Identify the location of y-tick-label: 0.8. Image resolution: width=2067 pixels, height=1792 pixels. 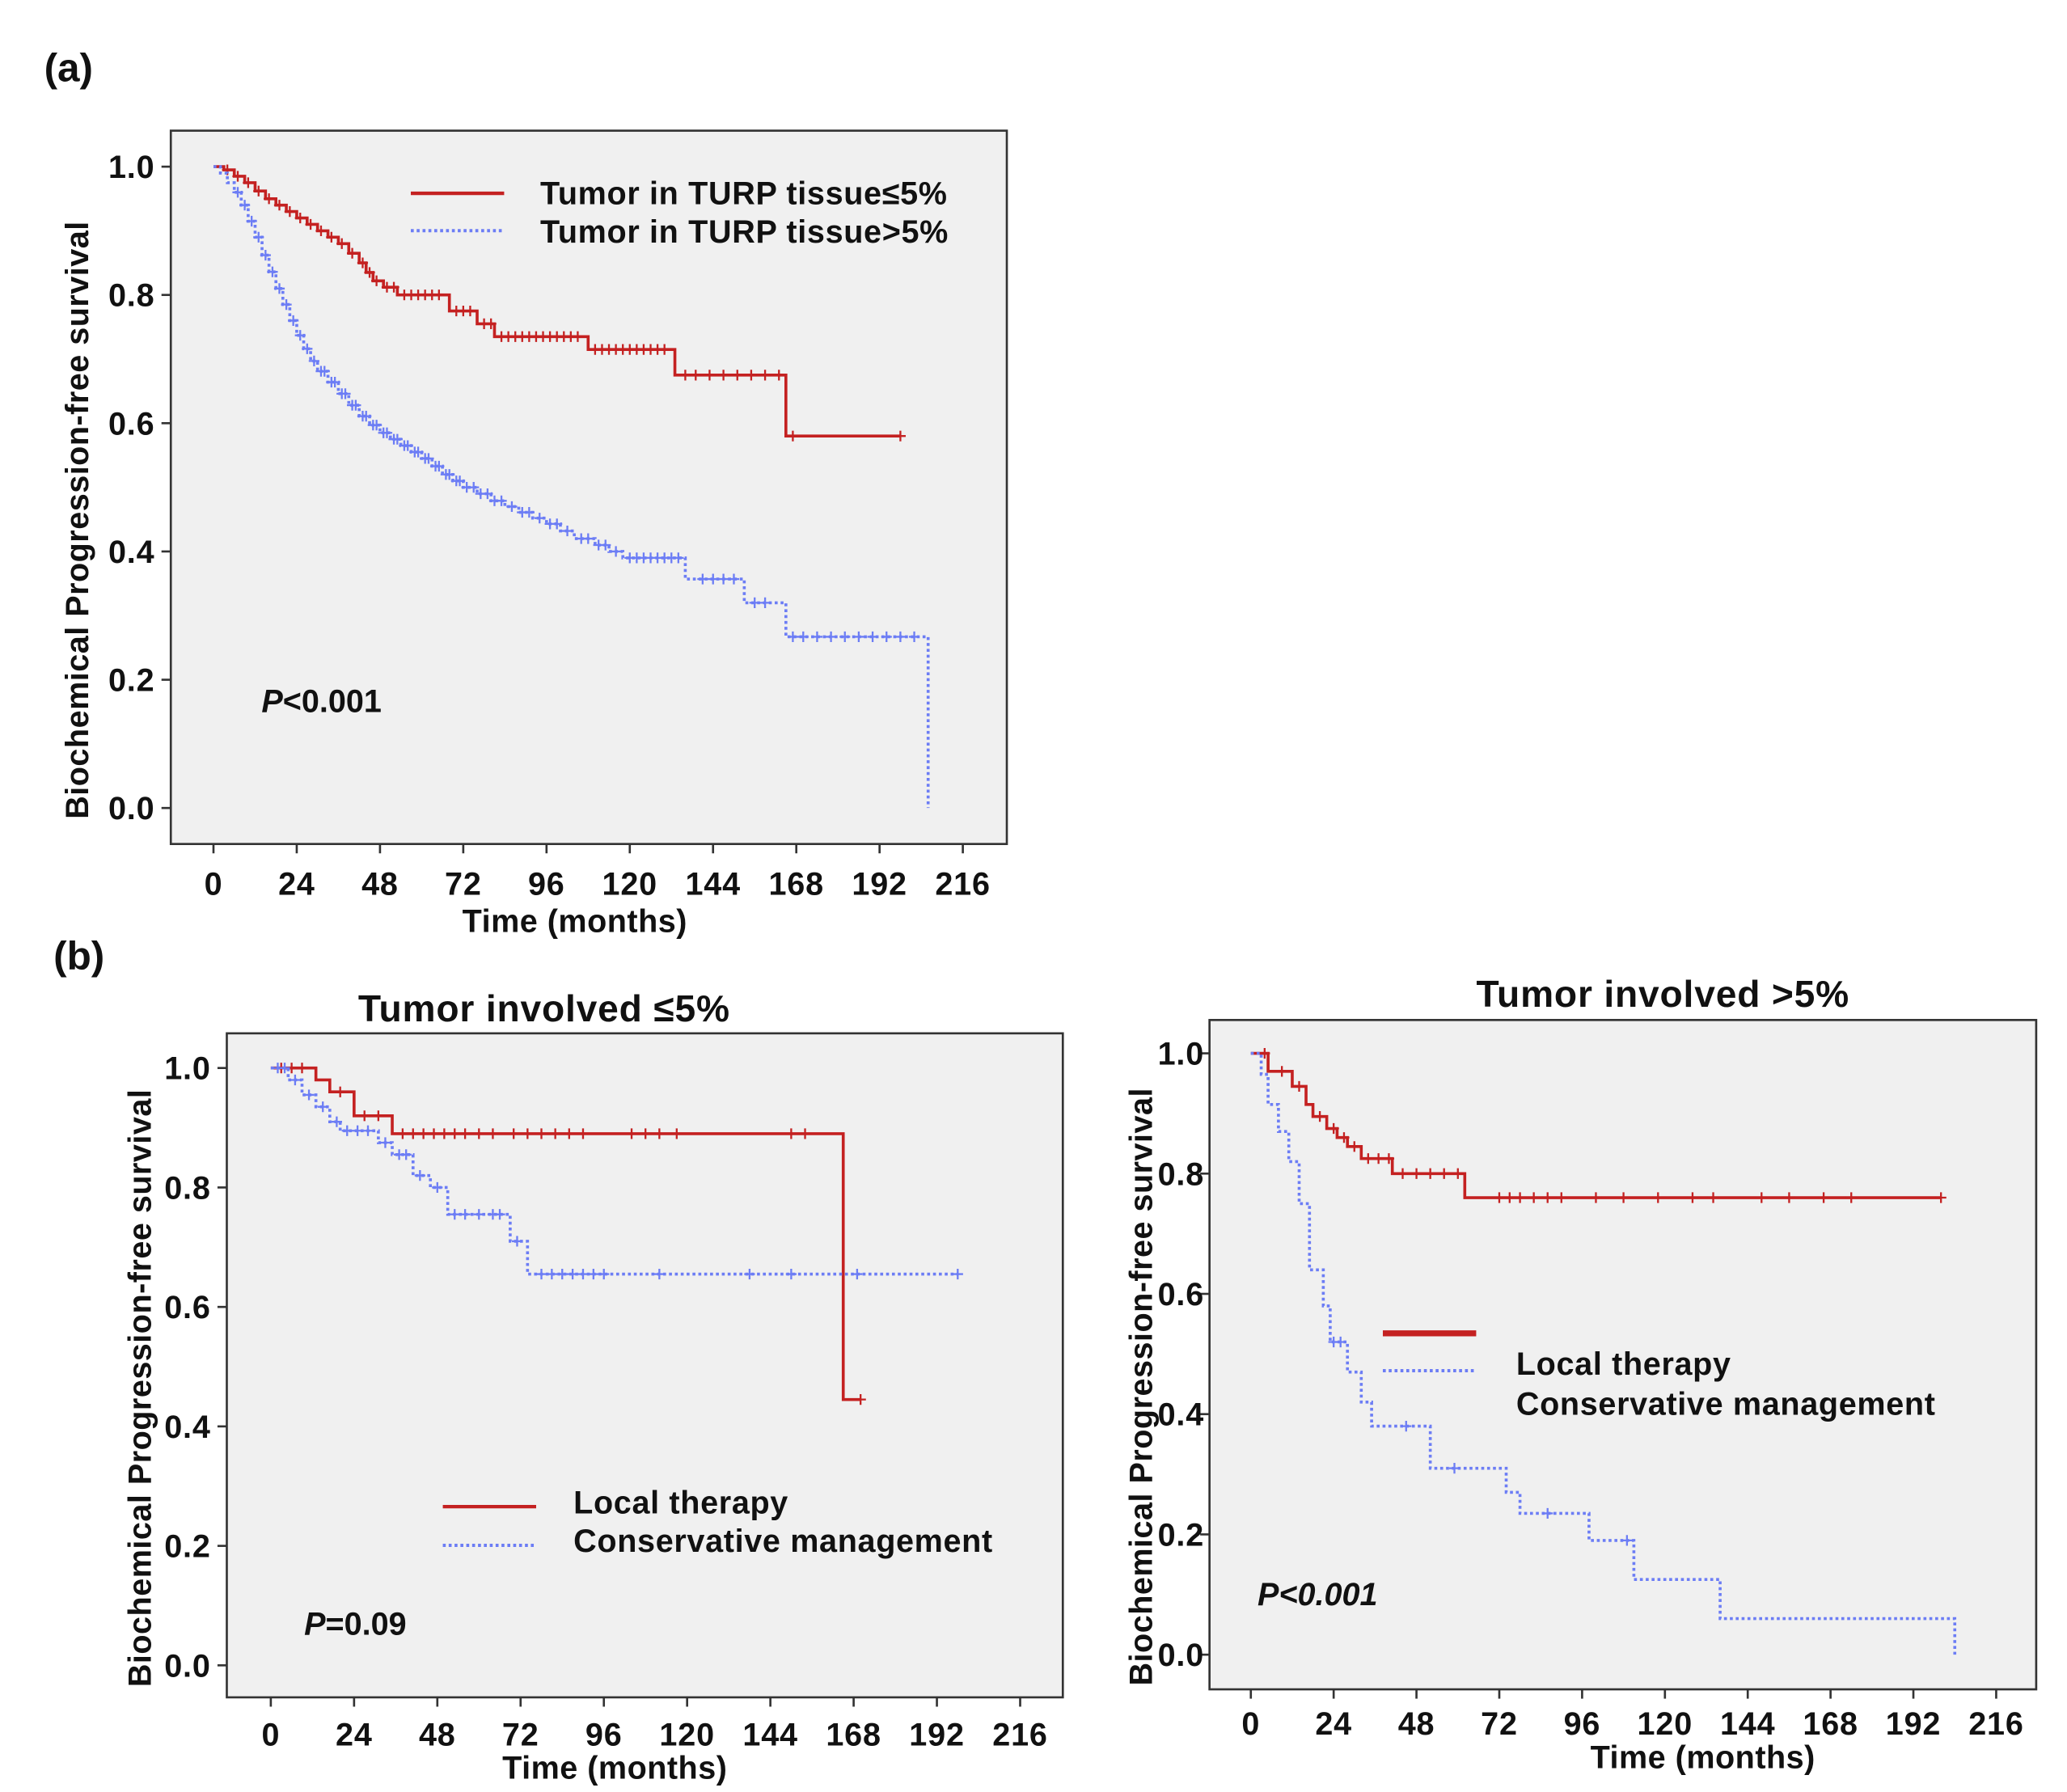
(1181, 1174).